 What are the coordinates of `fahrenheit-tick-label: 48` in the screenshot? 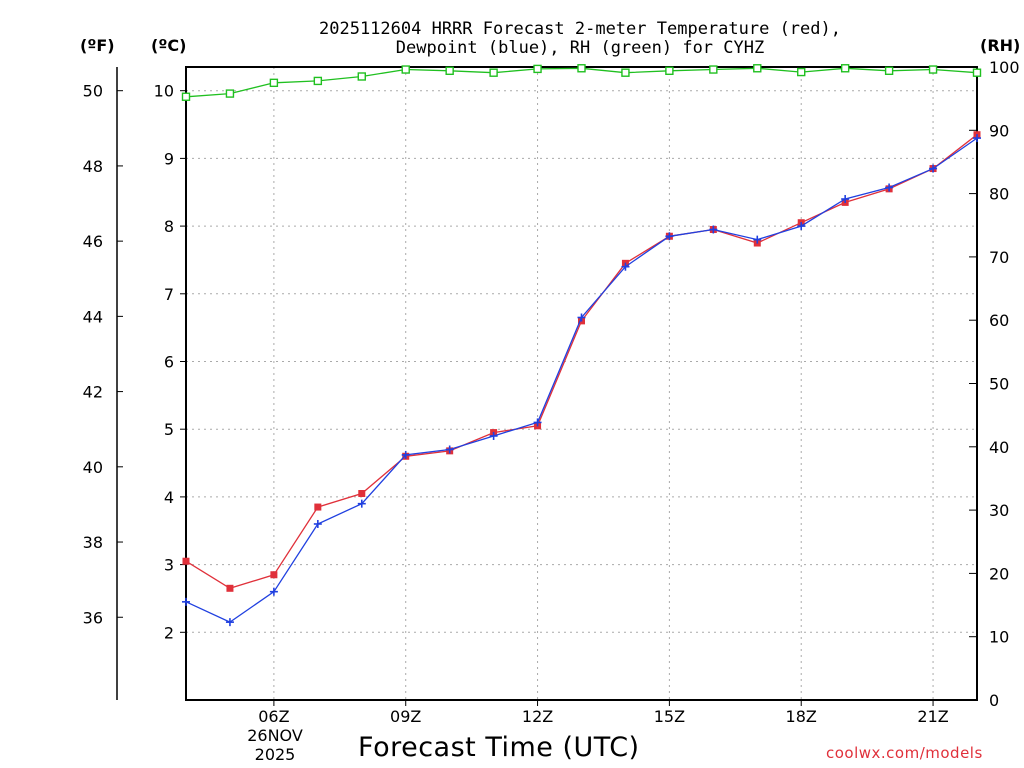 It's located at (93, 166).